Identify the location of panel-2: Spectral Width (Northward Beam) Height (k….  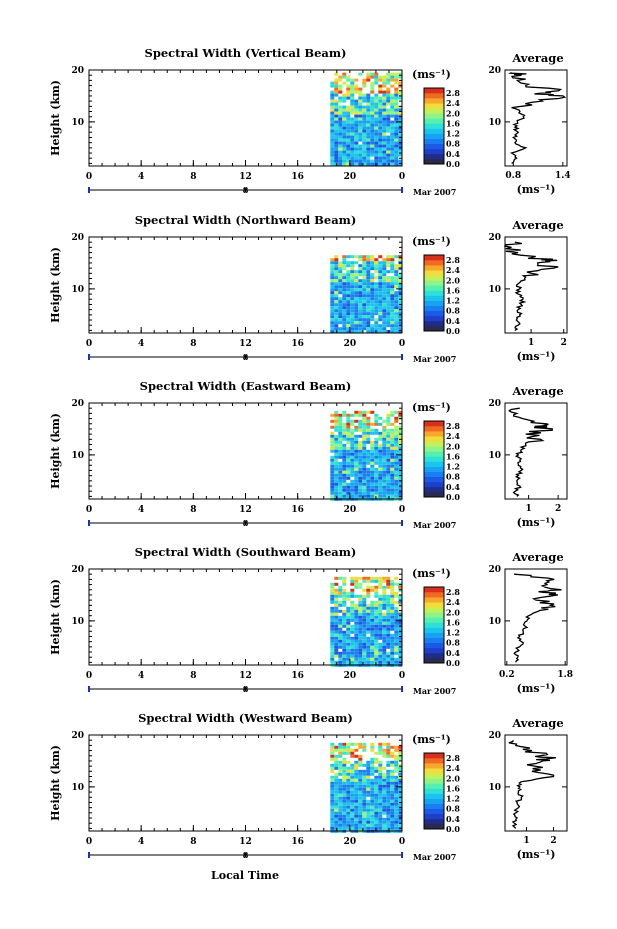
(308, 288).